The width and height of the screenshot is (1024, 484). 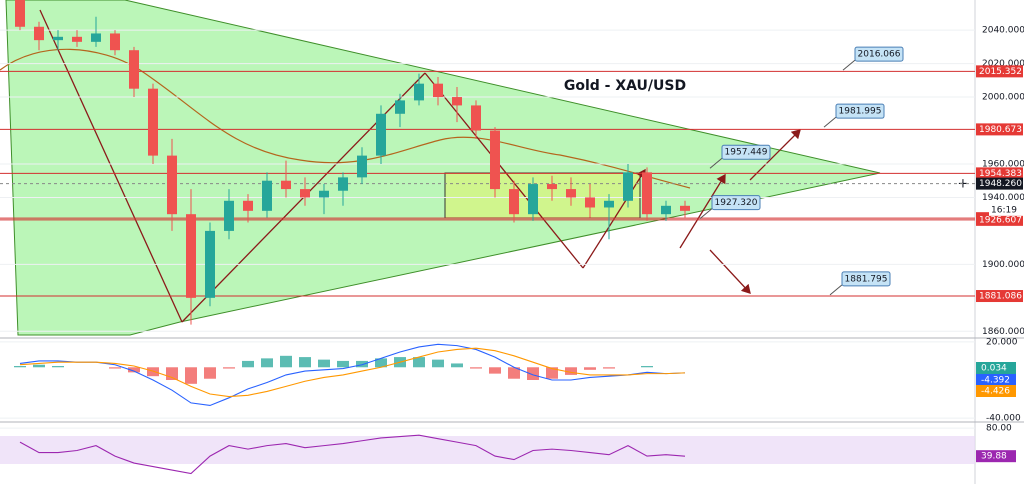 I want to click on callout-label: 1881.795, so click(x=866, y=279).